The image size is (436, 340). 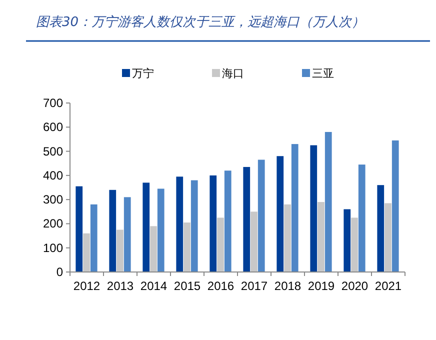 I want to click on x-tick-label: 2017, so click(x=254, y=286).